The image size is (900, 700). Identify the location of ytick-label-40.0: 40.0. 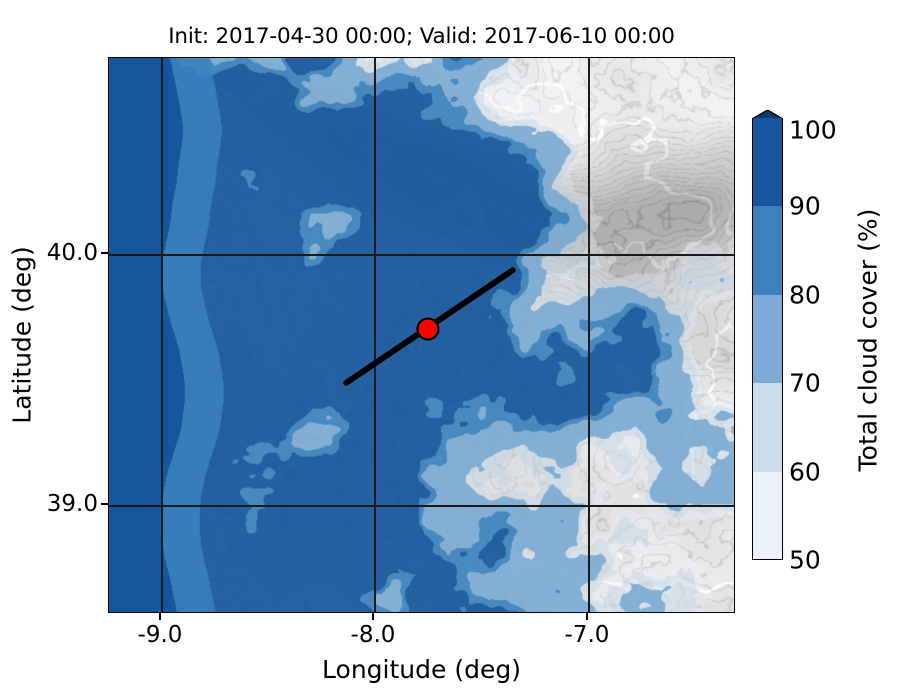
(72, 253).